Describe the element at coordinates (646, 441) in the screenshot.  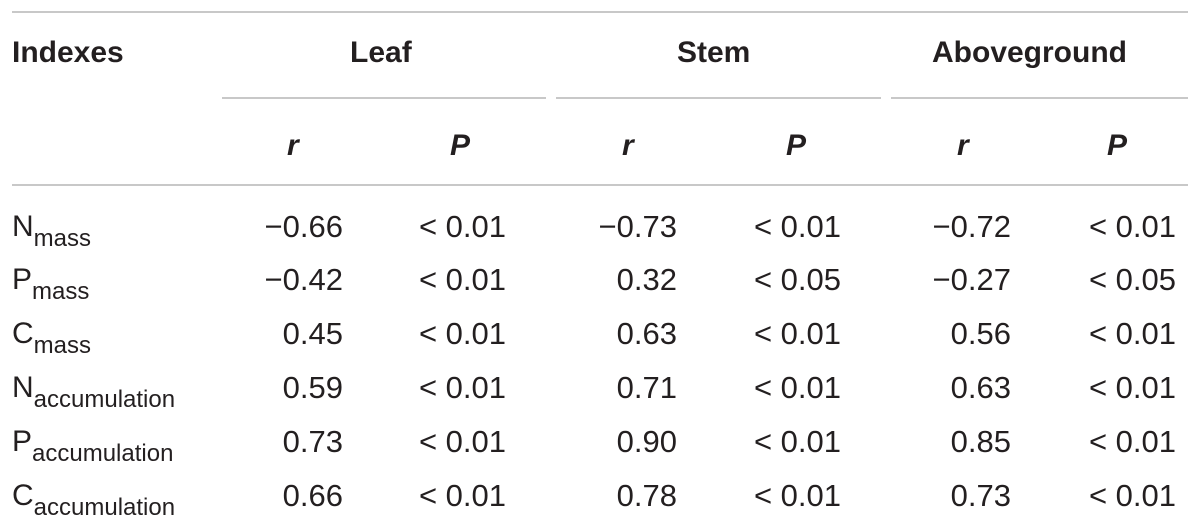
I see `cell-stem-r: 0.90` at that location.